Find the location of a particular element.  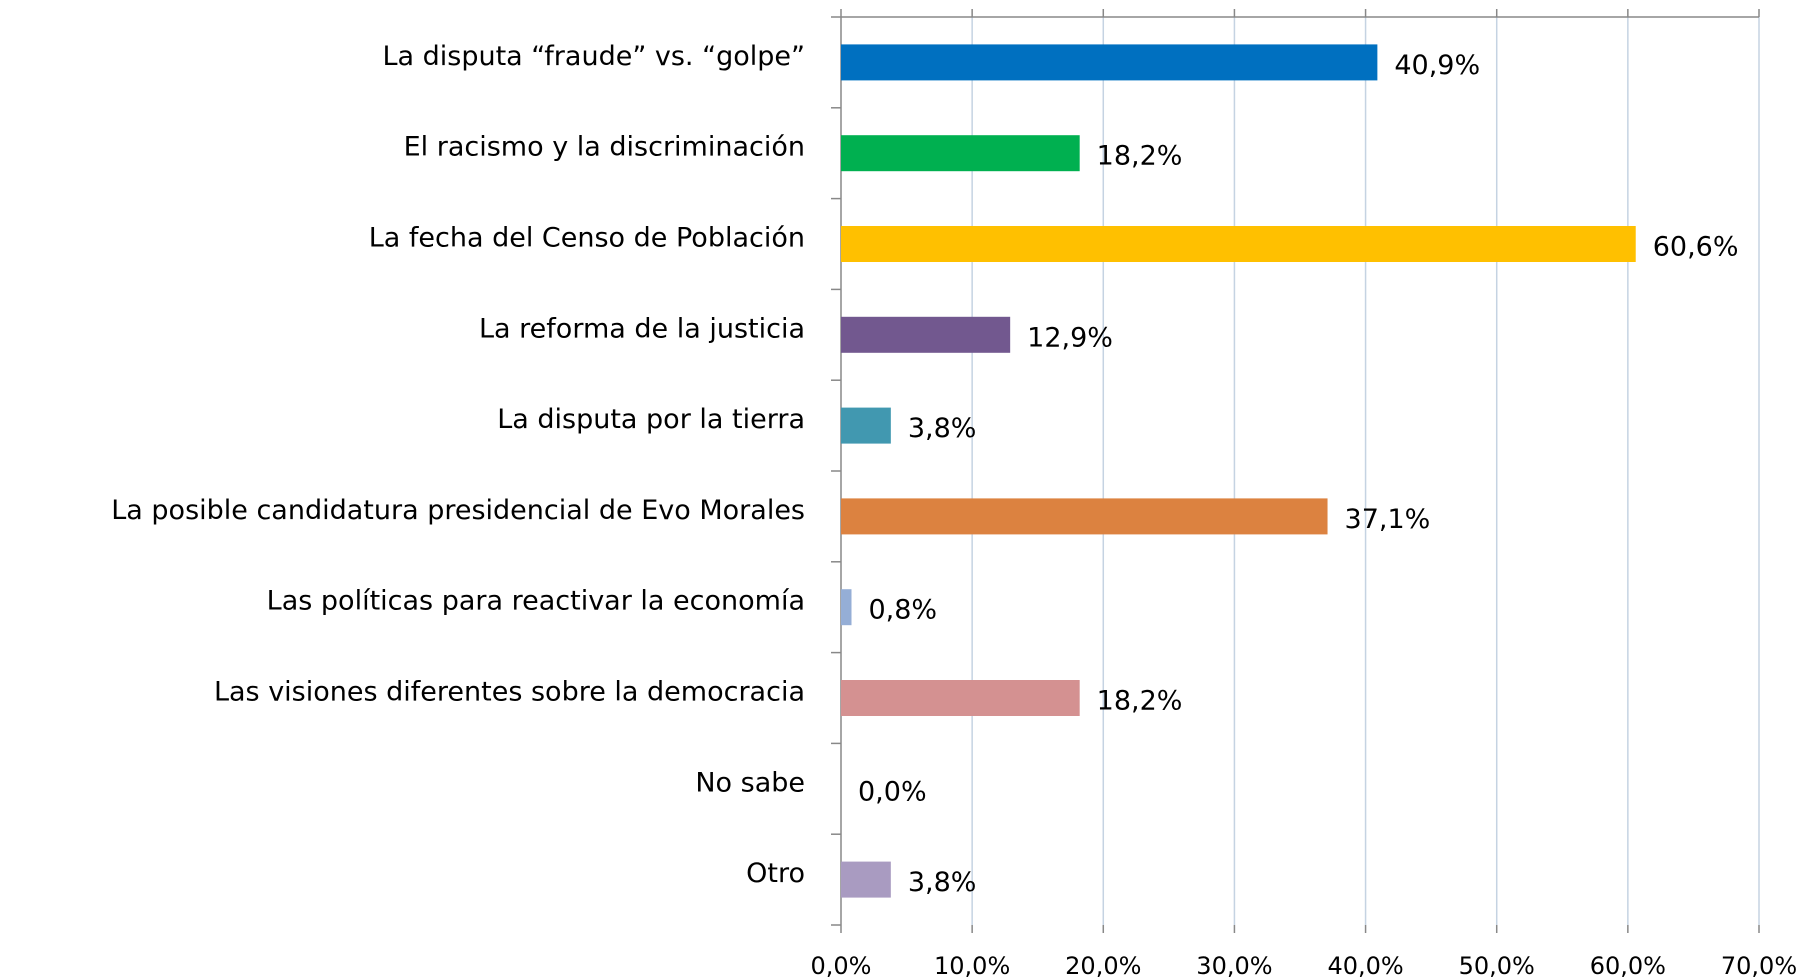

x-tick-label: 70,0% is located at coordinates (1759, 966).